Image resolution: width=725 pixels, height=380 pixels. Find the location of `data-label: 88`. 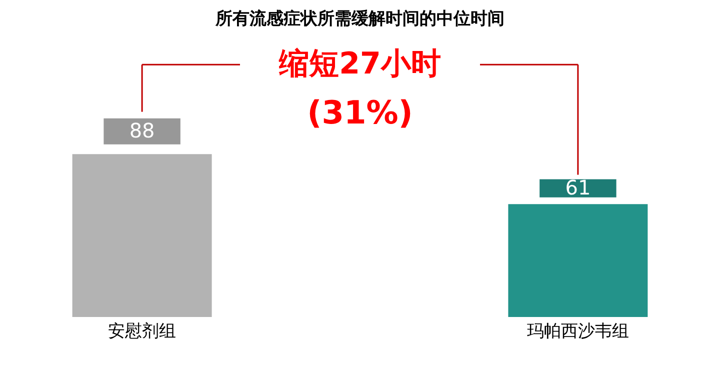

data-label: 88 is located at coordinates (142, 130).